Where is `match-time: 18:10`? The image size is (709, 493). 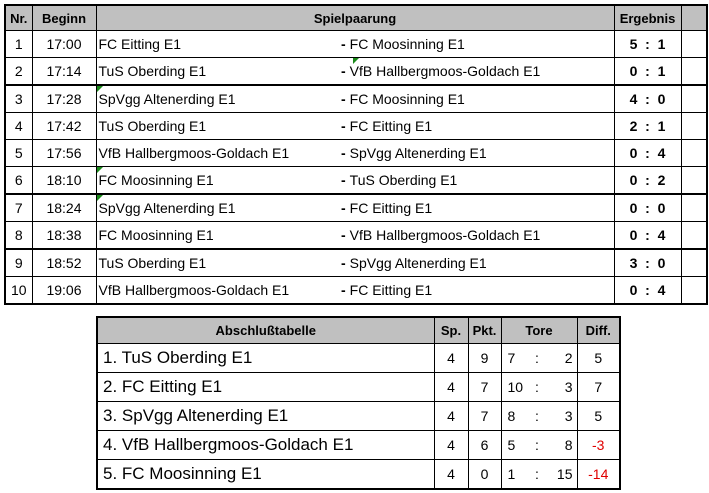 match-time: 18:10 is located at coordinates (64, 180).